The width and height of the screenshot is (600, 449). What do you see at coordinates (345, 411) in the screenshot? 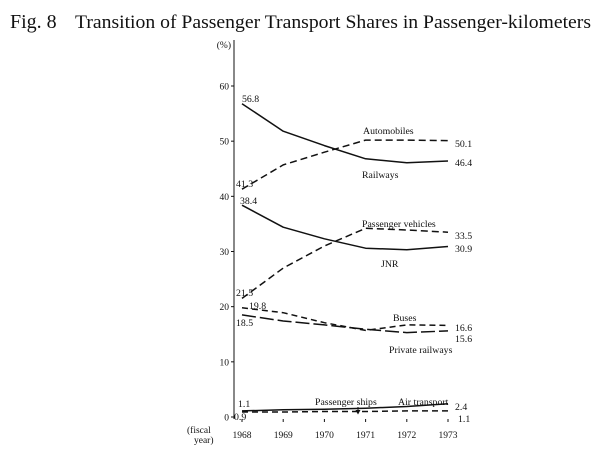
I see `series-line-passenger-ships` at bounding box center [345, 411].